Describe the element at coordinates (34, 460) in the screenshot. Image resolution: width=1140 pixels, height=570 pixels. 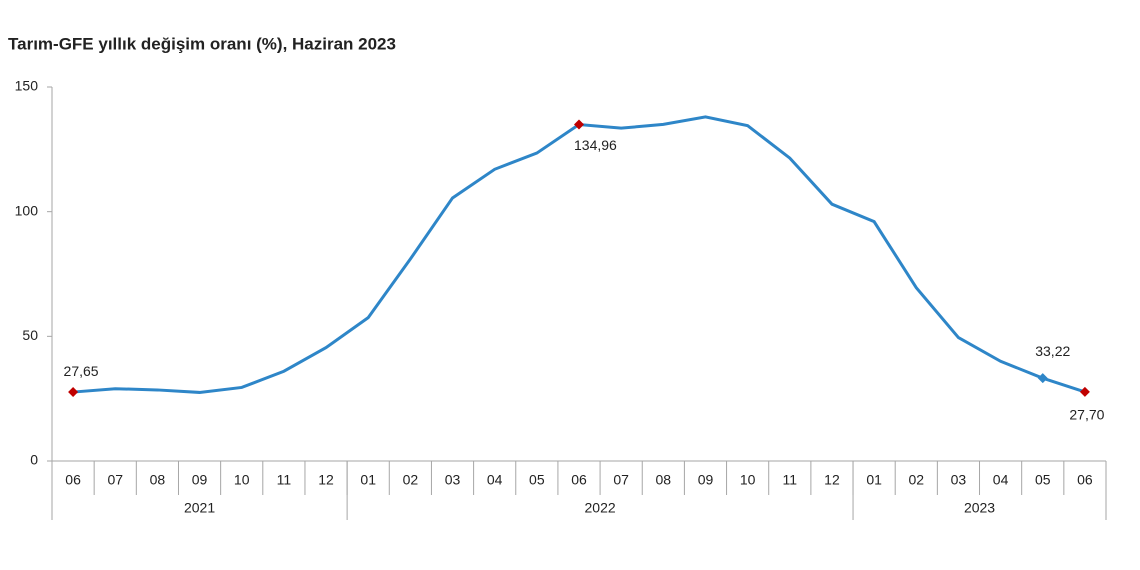
I see `y-tick-label: 0` at that location.